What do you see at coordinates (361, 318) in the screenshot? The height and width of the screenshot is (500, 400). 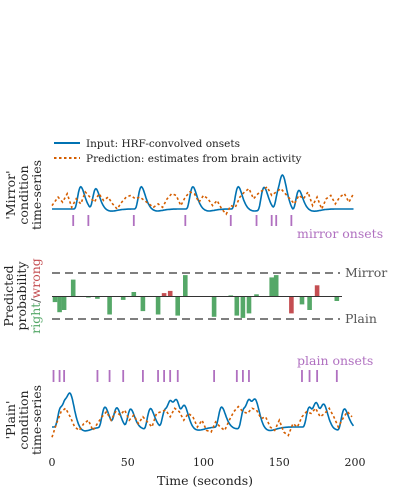 I see `plain-side-label: Plain` at bounding box center [361, 318].